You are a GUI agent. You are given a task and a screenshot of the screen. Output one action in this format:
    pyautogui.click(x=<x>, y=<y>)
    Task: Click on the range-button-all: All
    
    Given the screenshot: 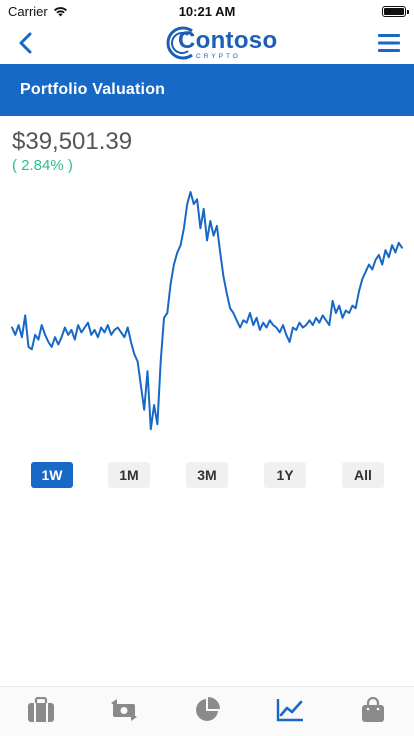 What is the action you would take?
    pyautogui.click(x=363, y=475)
    